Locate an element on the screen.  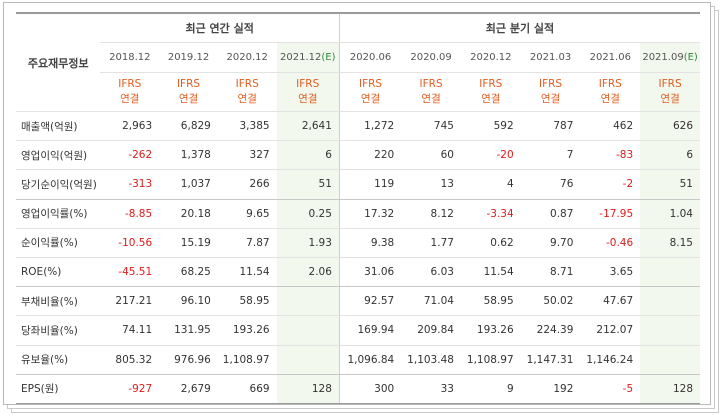
metric-value-cell: 11.54 is located at coordinates (490, 272).